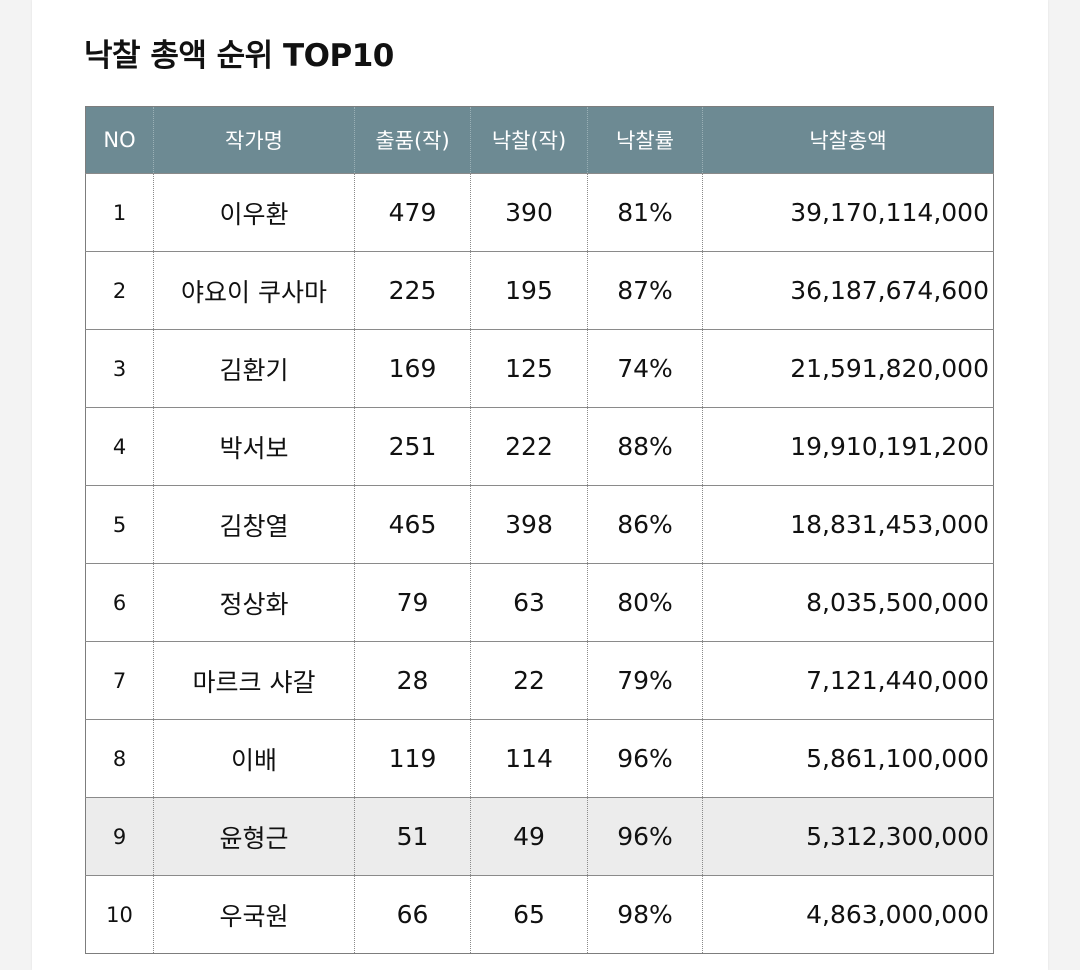  Describe the element at coordinates (848, 758) in the screenshot. I see `cell-total: 5,861,100,000` at that location.